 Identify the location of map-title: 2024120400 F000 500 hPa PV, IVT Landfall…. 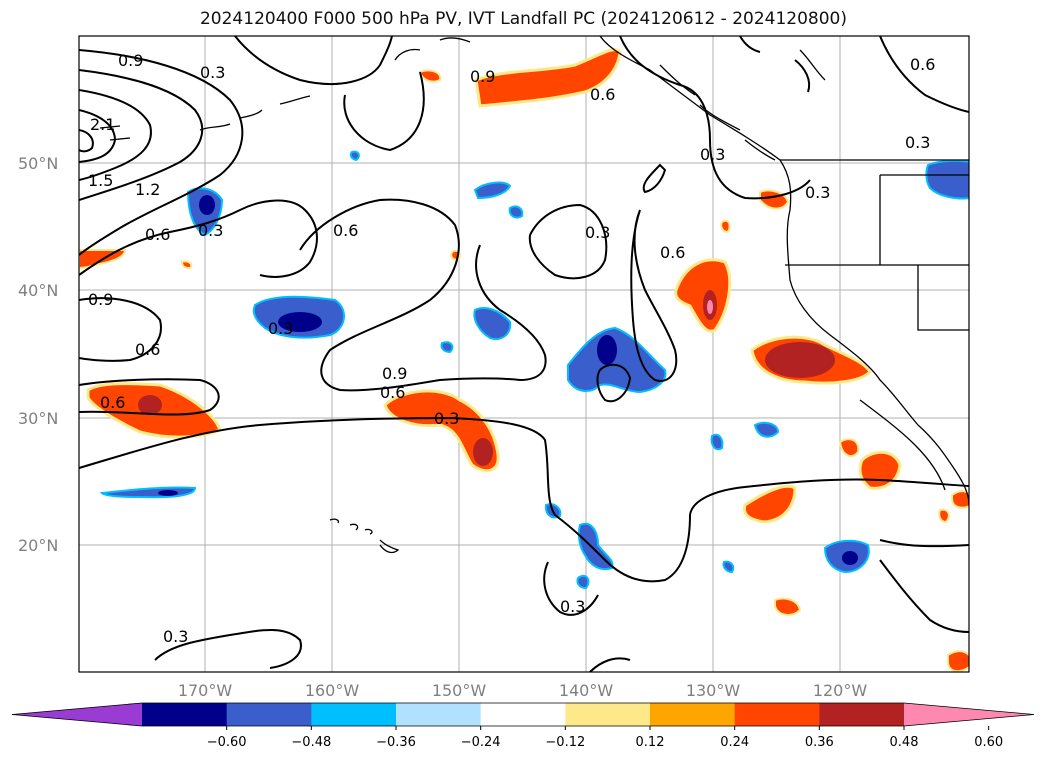
(523, 19).